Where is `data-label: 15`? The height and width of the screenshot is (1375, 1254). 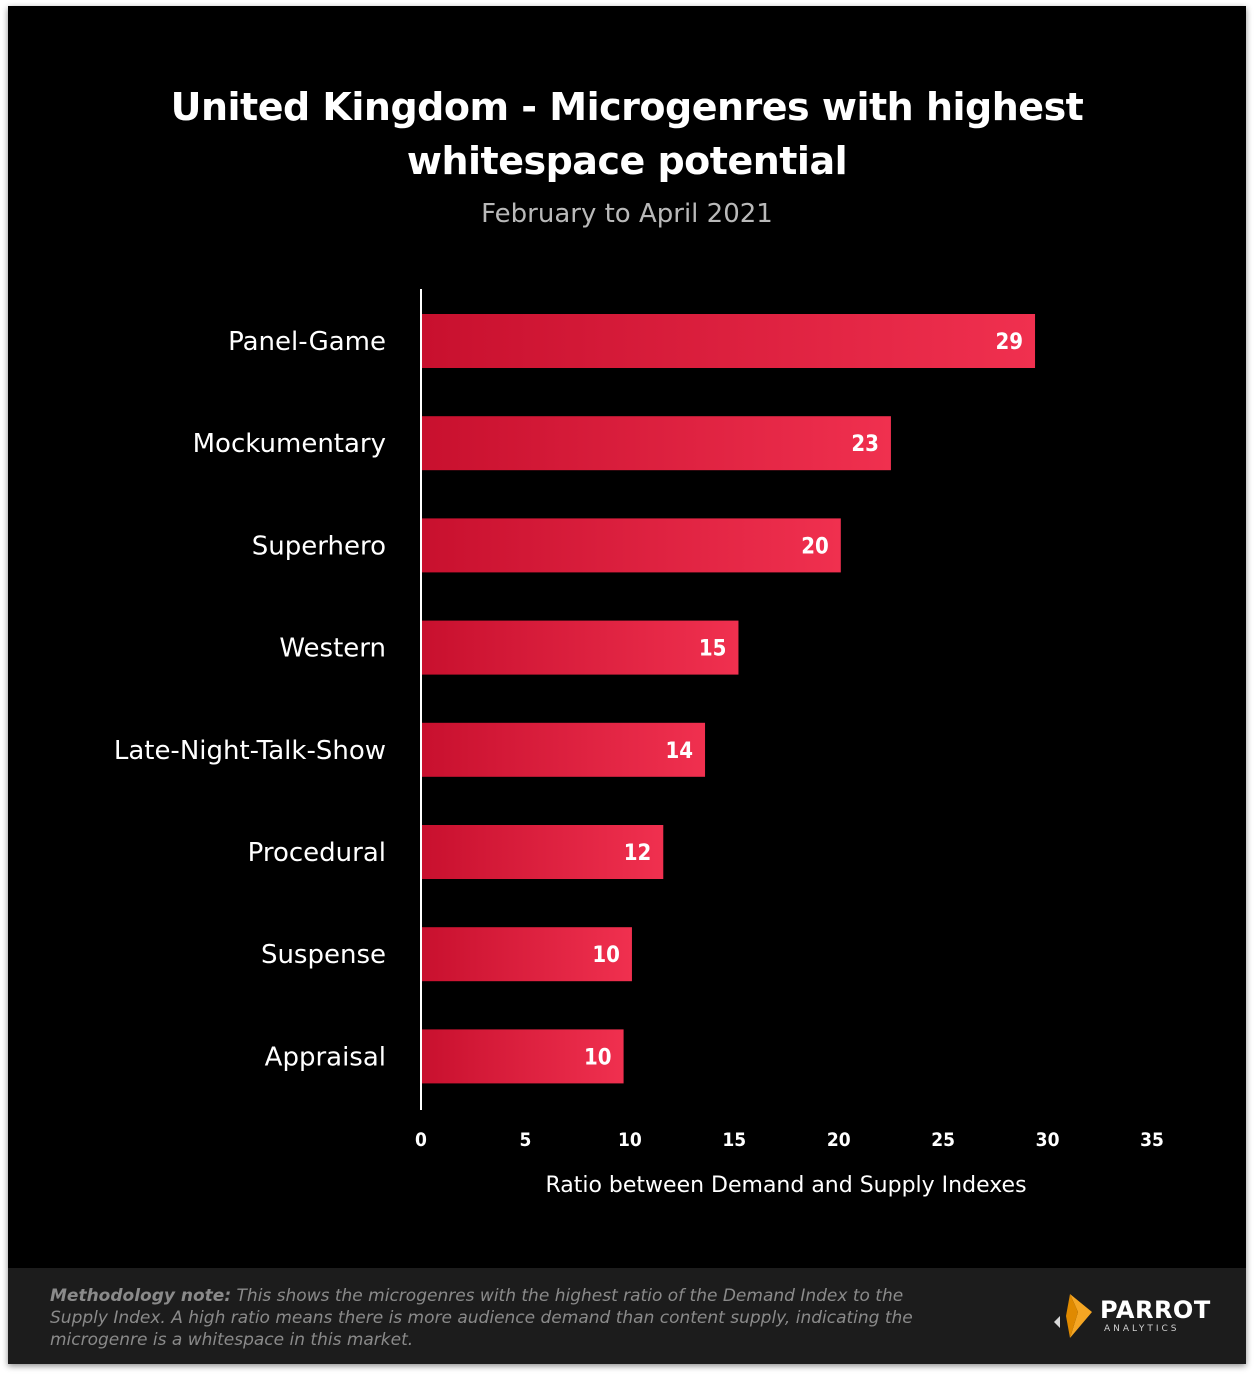 data-label: 15 is located at coordinates (713, 649).